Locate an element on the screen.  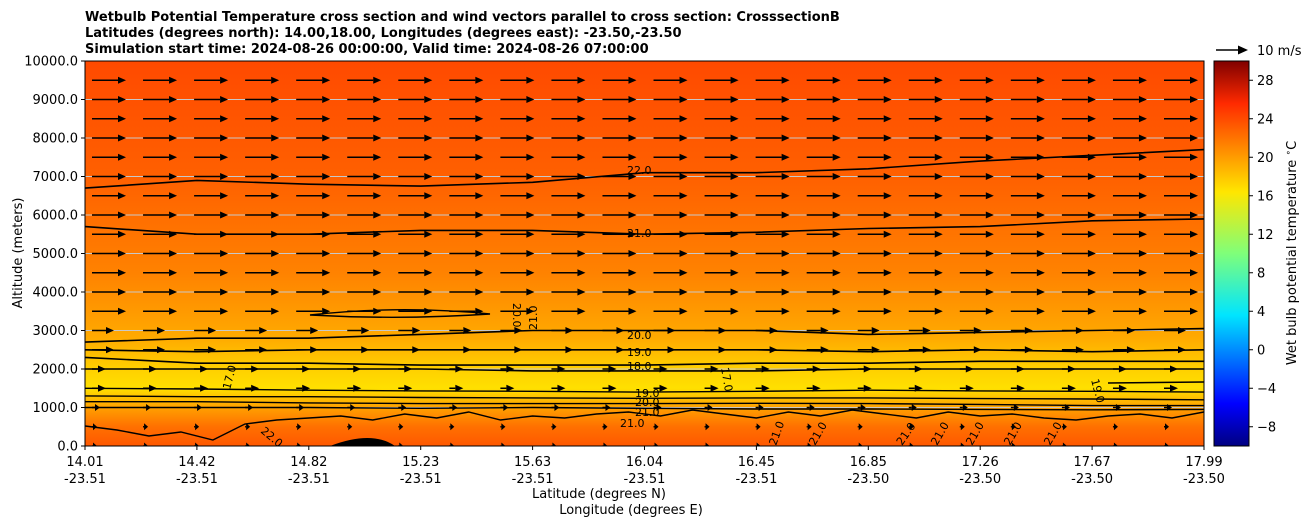
y-tick-label: 2000.0 is located at coordinates (56, 370).